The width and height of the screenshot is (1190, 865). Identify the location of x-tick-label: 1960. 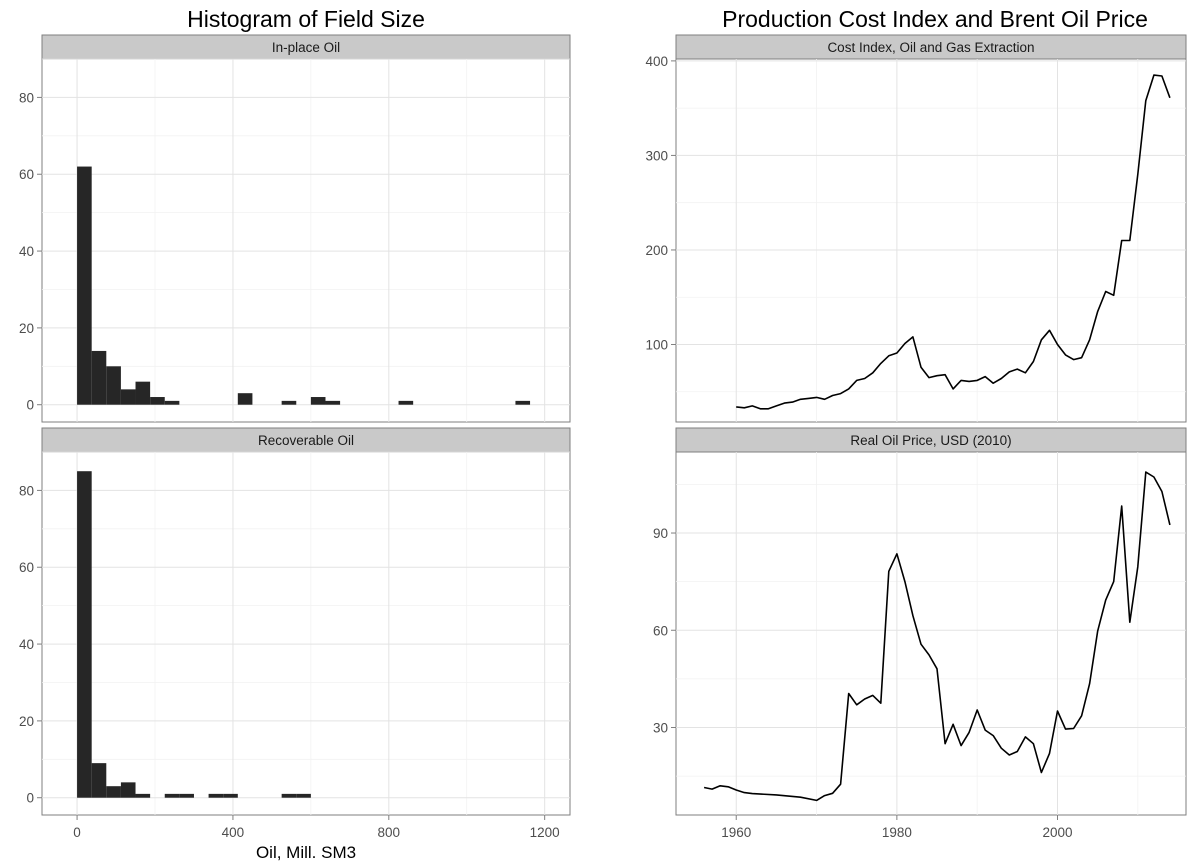
(736, 832).